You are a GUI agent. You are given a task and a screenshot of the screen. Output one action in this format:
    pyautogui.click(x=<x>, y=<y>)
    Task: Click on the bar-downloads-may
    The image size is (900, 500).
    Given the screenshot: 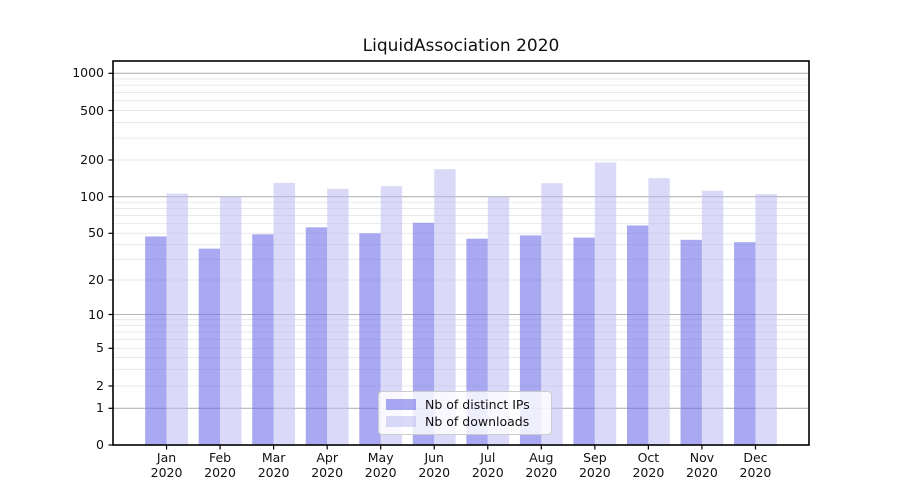 What is the action you would take?
    pyautogui.click(x=391, y=316)
    